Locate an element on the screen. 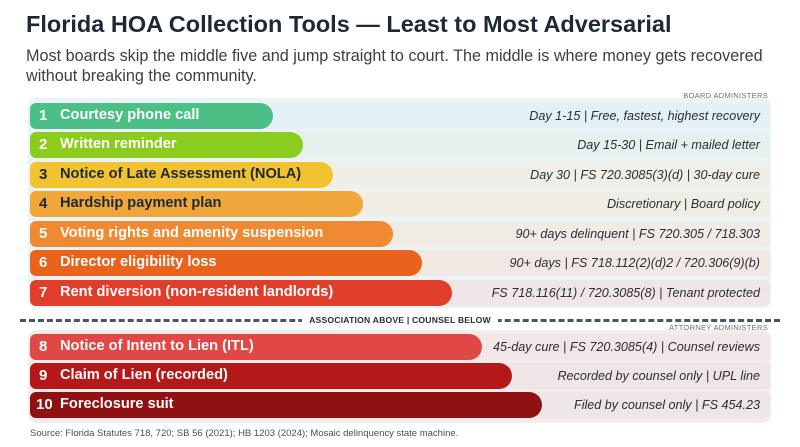 The image size is (800, 447). bar-detail: Day 15-30 | Email + mailed letter is located at coordinates (668, 145).